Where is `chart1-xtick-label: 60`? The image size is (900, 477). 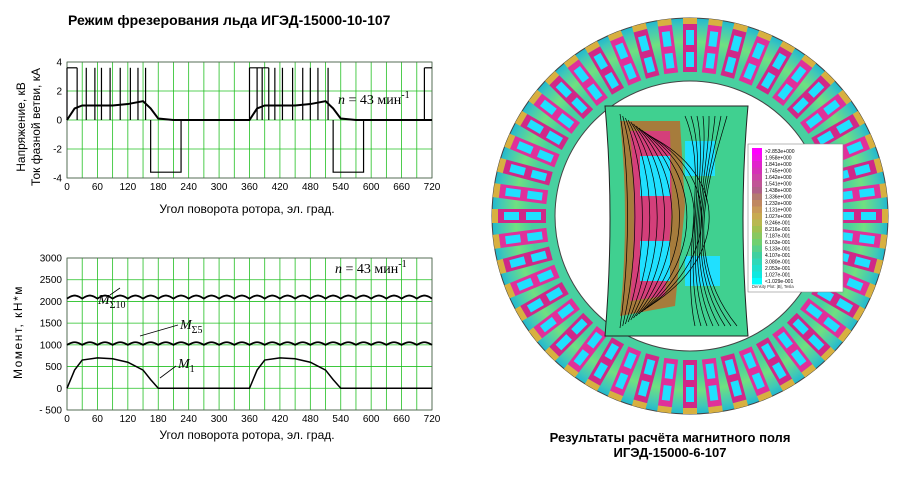 chart1-xtick-label: 60 is located at coordinates (98, 187).